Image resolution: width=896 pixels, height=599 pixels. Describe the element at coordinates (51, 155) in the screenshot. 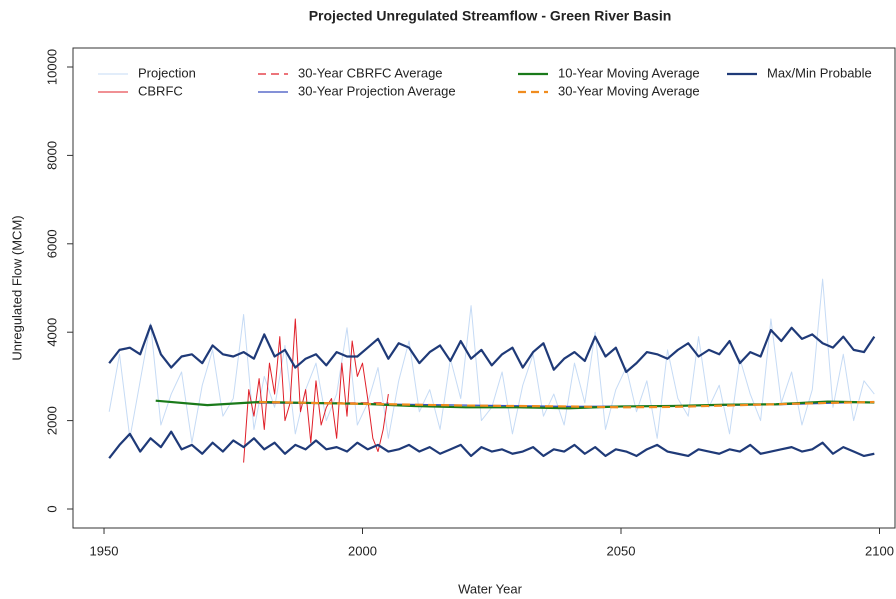

I see `y-tick-label: 8000` at that location.